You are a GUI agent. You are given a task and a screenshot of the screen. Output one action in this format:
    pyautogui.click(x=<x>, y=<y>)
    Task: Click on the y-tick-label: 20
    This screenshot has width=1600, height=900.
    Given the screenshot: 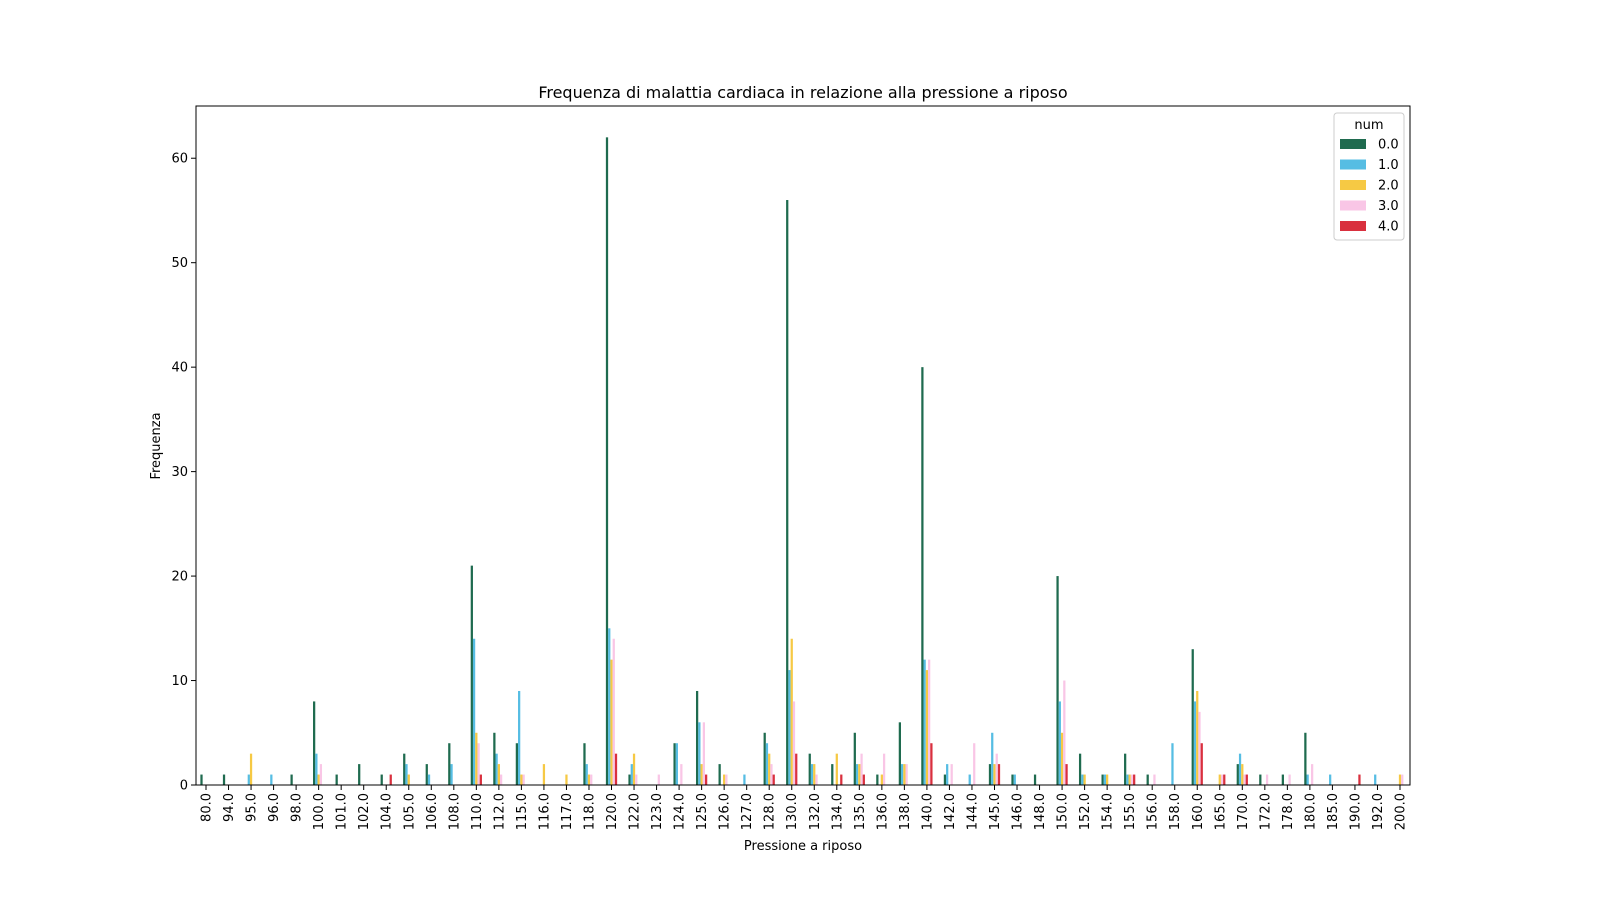 What is the action you would take?
    pyautogui.click(x=179, y=577)
    